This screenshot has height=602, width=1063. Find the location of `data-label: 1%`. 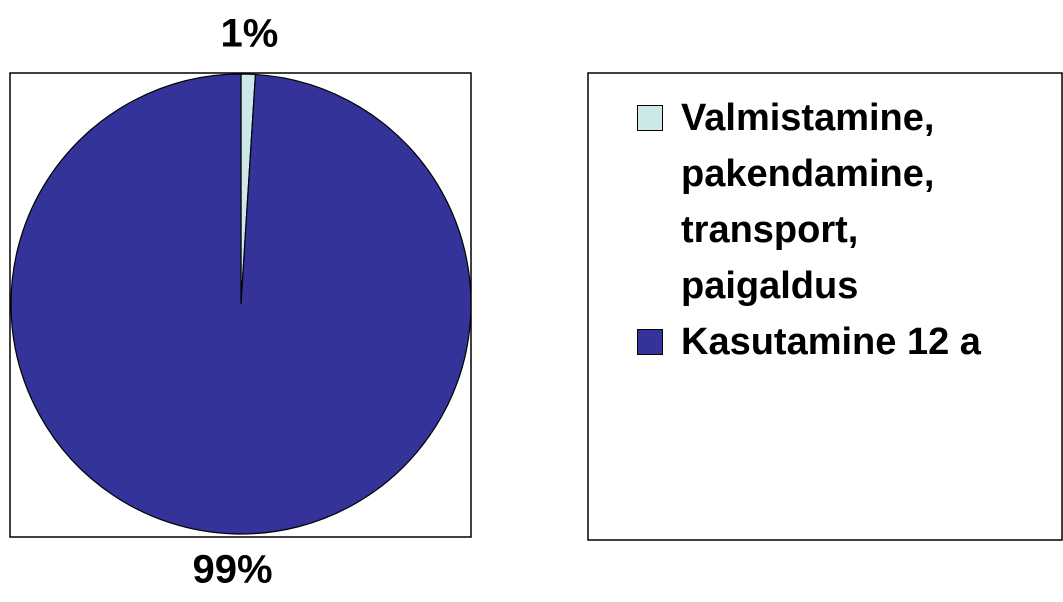

data-label: 1% is located at coordinates (250, 34).